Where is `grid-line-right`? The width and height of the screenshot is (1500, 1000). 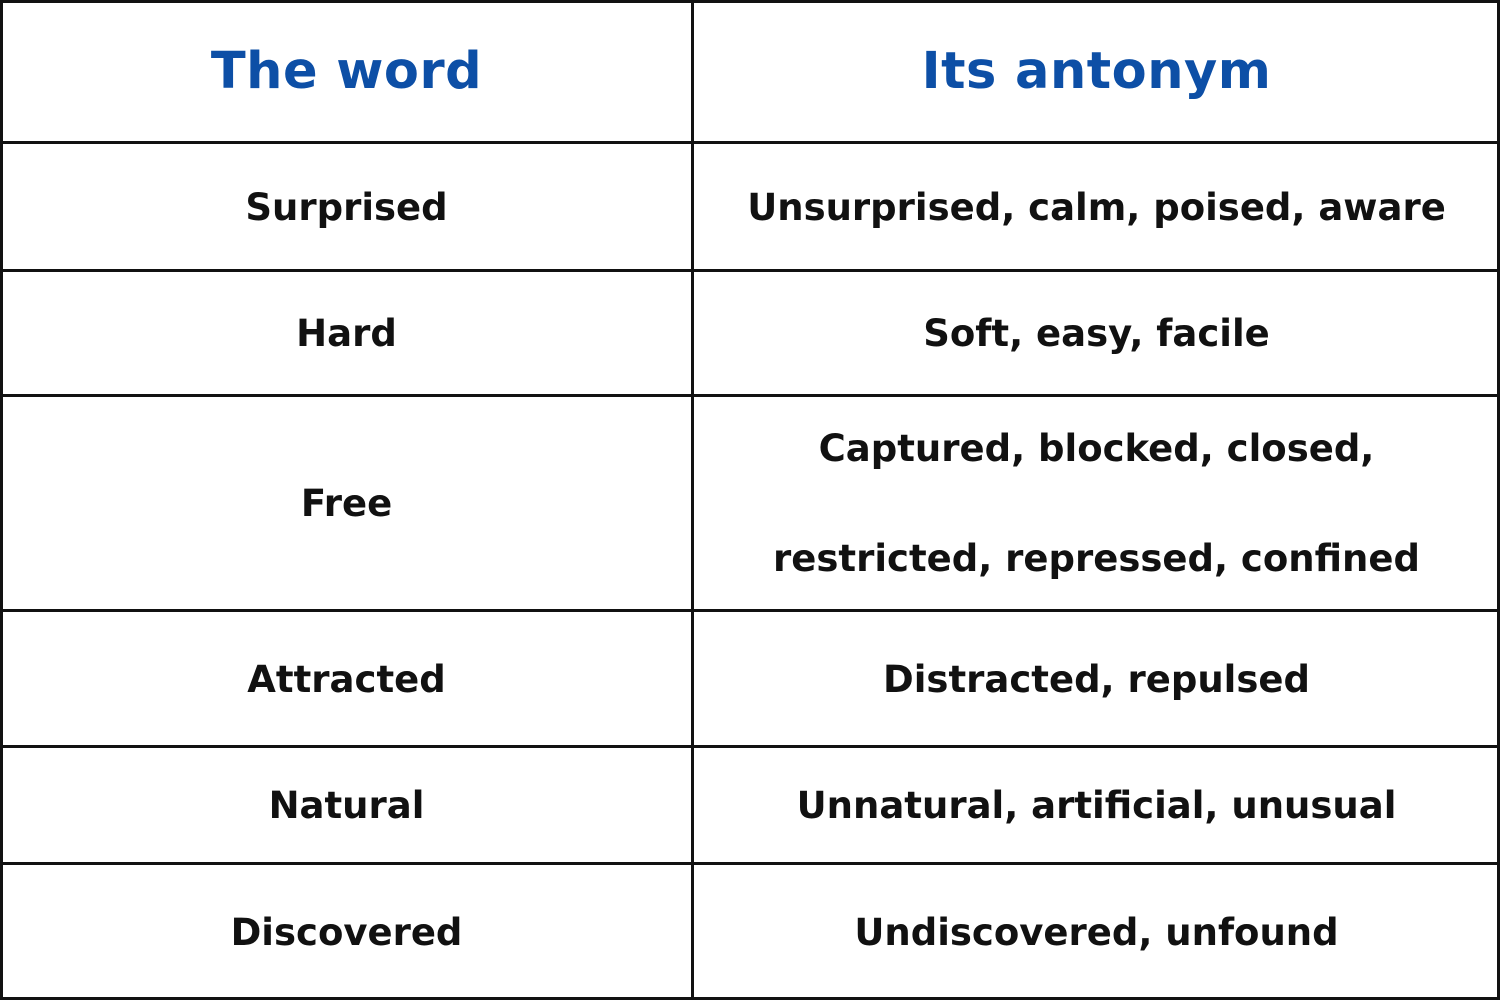 grid-line-right is located at coordinates (1498, 500).